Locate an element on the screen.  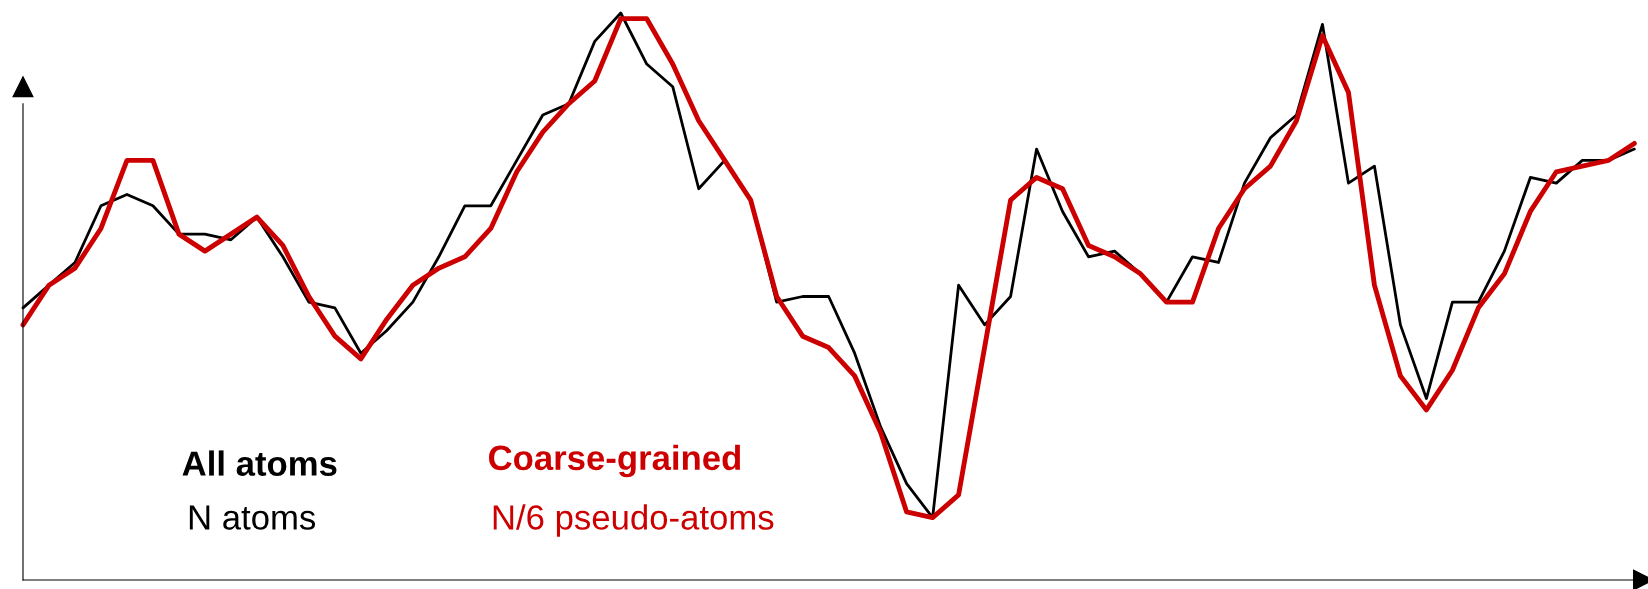
text: Coarse-grained is located at coordinates (614, 461).